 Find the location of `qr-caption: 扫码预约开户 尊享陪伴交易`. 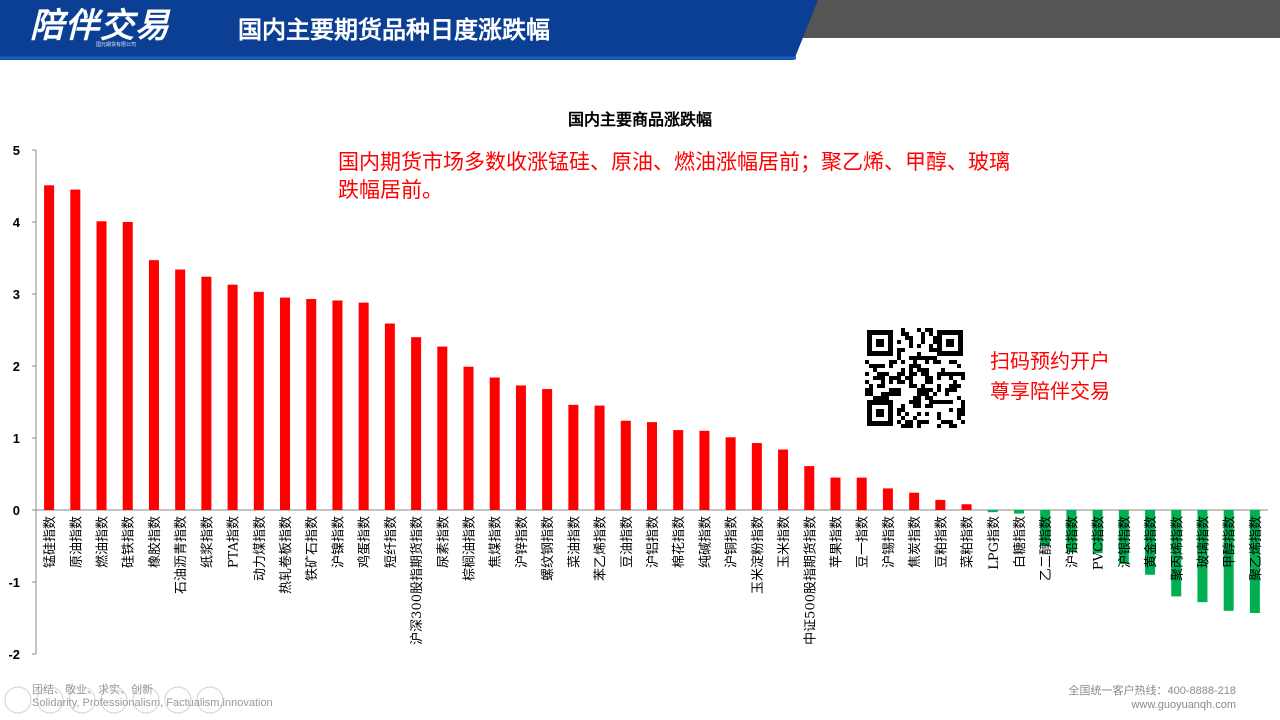

qr-caption: 扫码预约开户 尊享陪伴交易 is located at coordinates (1050, 376).